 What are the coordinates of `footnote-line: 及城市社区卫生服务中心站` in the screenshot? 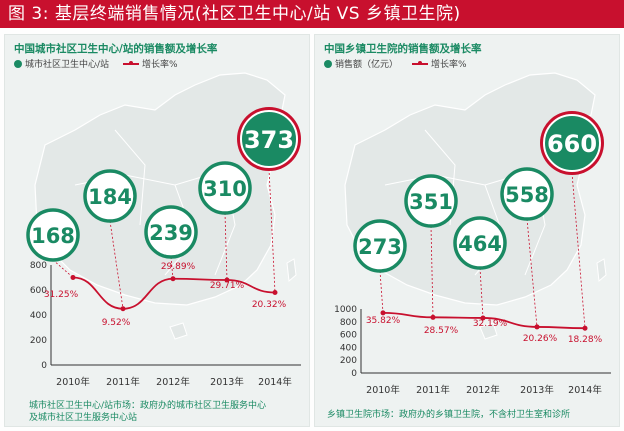 It's located at (83, 418).